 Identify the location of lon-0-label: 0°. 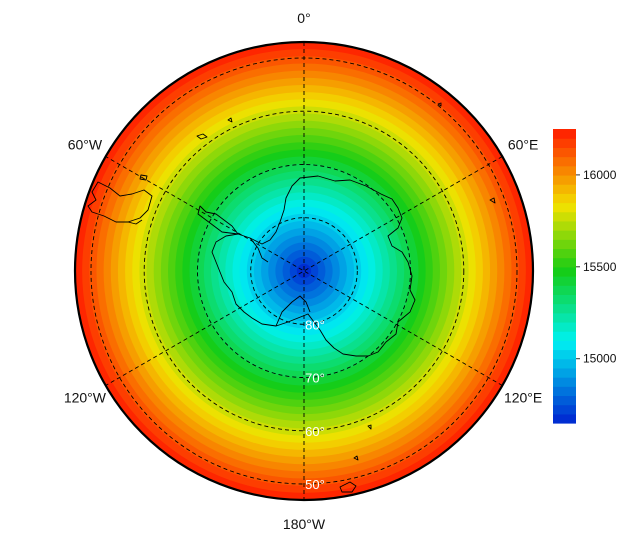
(303, 18).